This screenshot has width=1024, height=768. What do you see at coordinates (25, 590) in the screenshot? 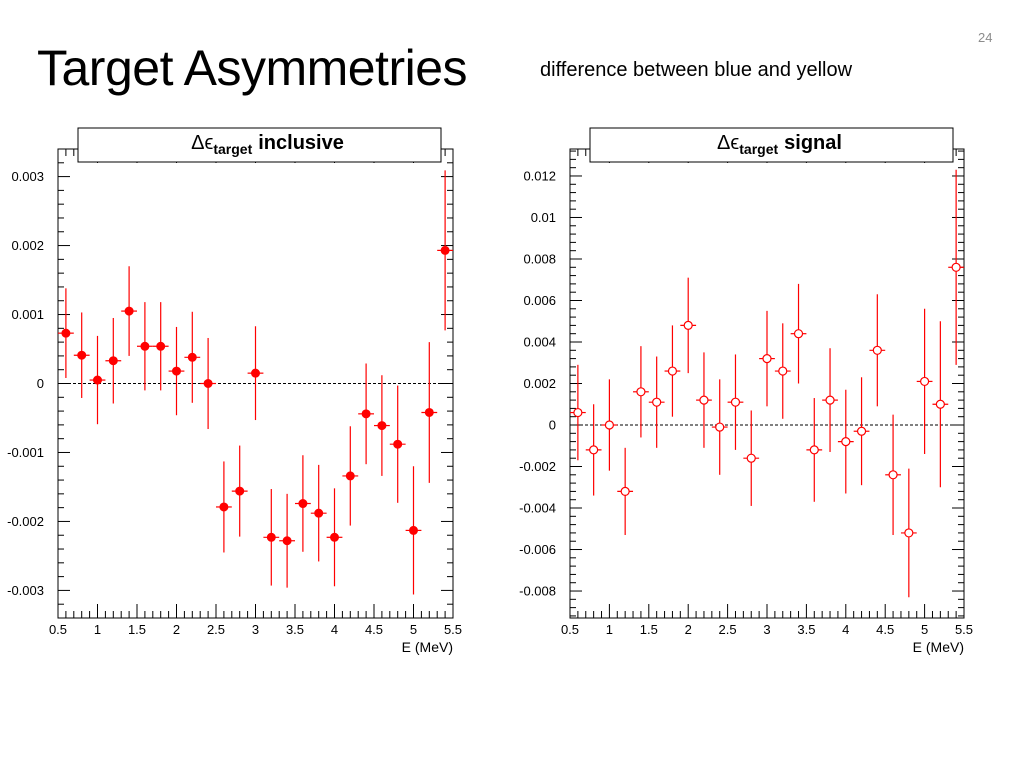
I see `y-tick-label: -0.003` at bounding box center [25, 590].